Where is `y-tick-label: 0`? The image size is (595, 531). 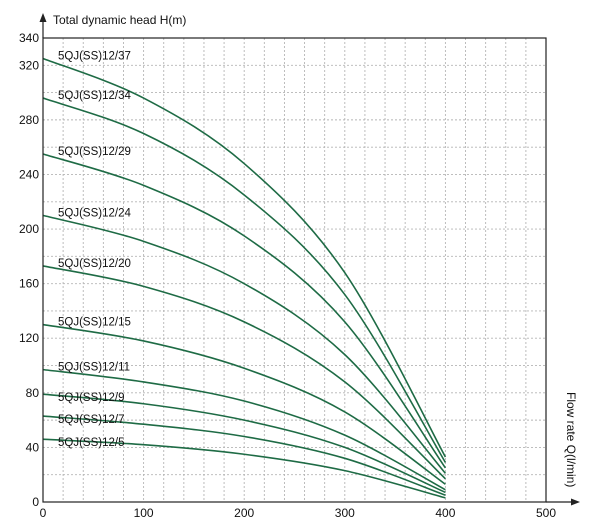
y-tick-label: 0 is located at coordinates (35, 502).